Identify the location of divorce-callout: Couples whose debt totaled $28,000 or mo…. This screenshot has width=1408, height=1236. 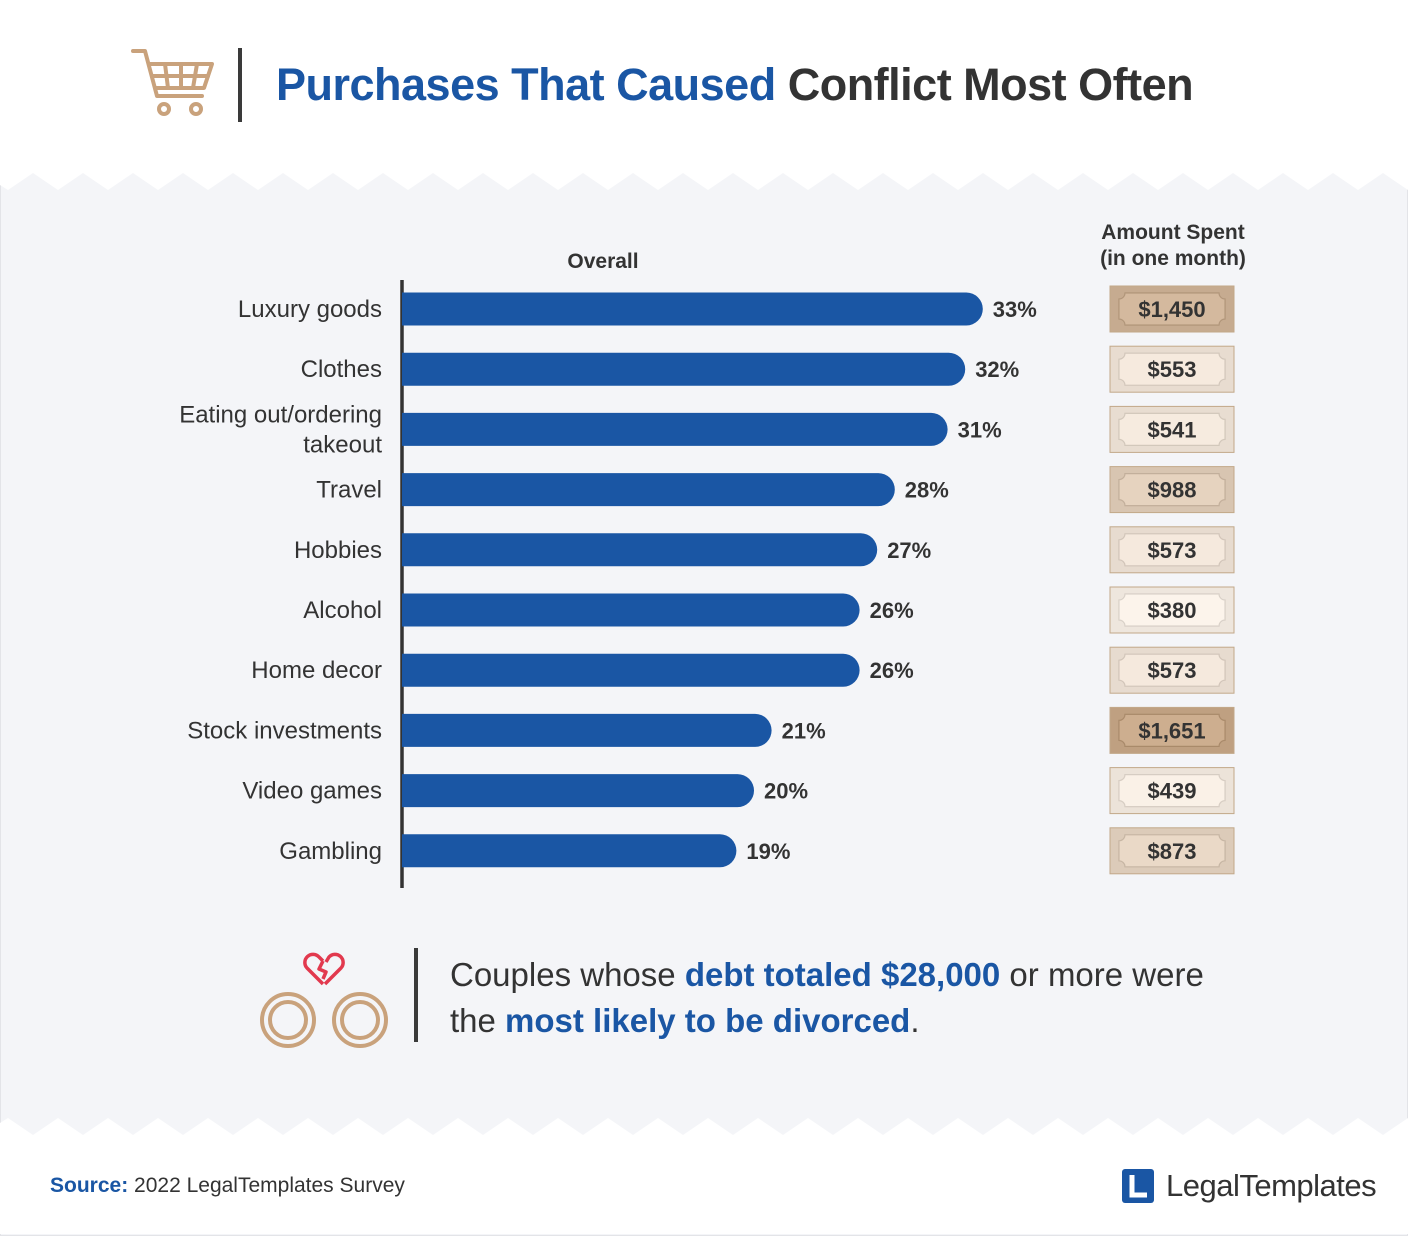
(830, 998).